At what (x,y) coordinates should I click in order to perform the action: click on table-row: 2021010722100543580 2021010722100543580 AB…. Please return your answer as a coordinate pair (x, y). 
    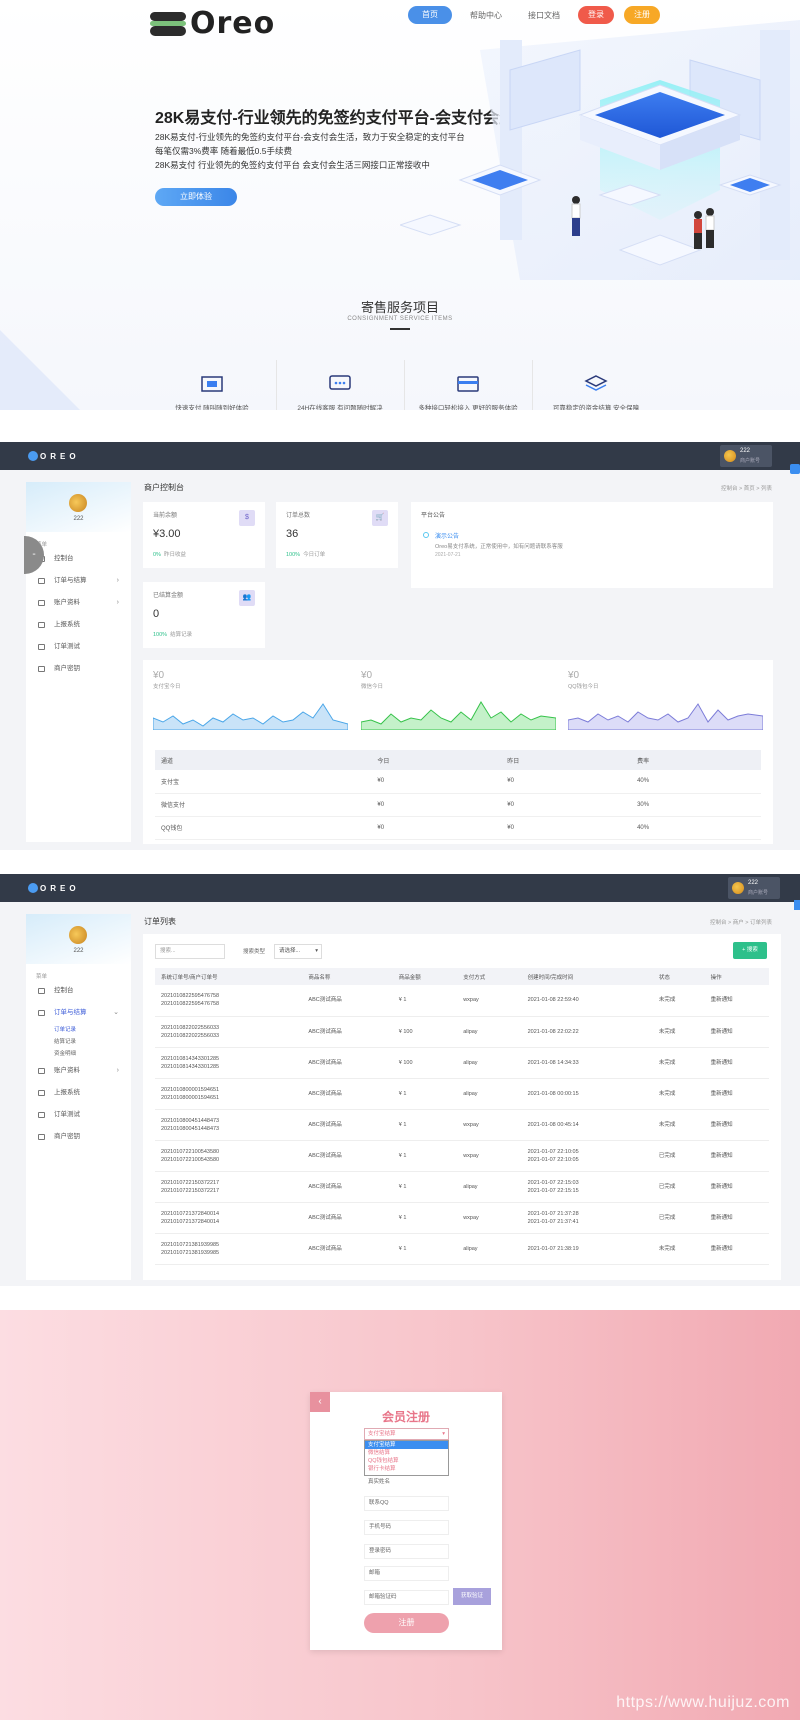
    Looking at the image, I should click on (462, 1156).